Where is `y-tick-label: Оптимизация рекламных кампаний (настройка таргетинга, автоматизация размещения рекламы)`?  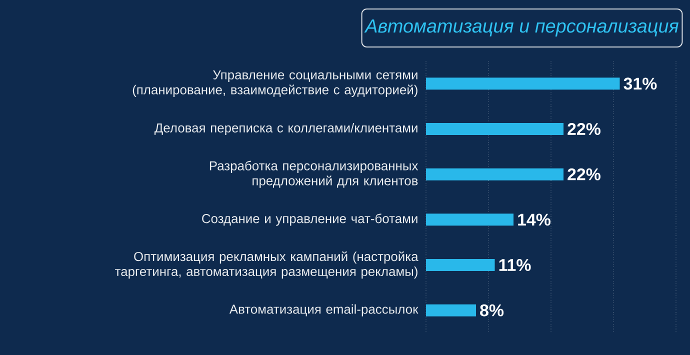 y-tick-label: Оптимизация рекламных кампаний (настройка таргетинга, автоматизация размещения рекламы) is located at coordinates (266, 265).